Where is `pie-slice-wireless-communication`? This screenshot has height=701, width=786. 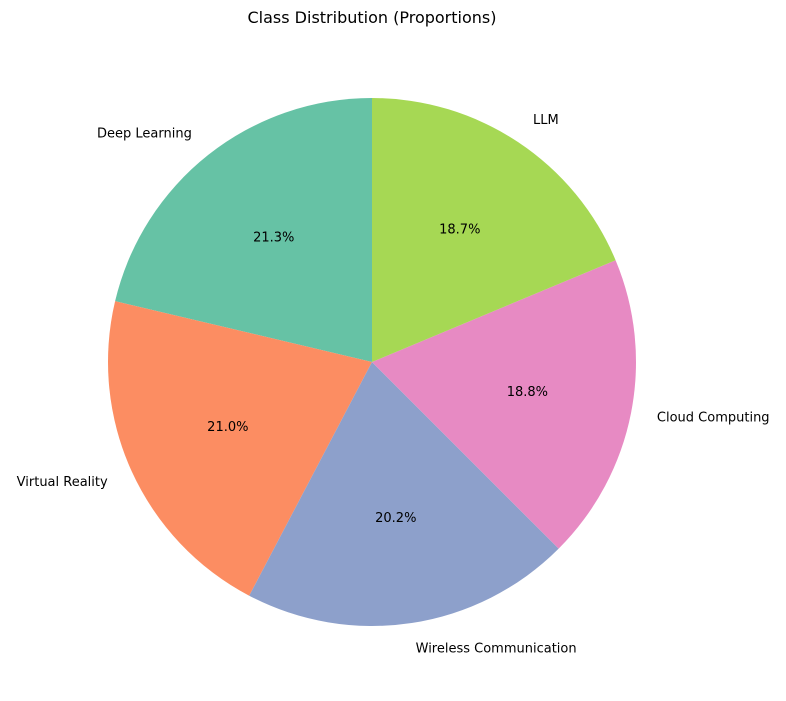
pie-slice-wireless-communication is located at coordinates (404, 494).